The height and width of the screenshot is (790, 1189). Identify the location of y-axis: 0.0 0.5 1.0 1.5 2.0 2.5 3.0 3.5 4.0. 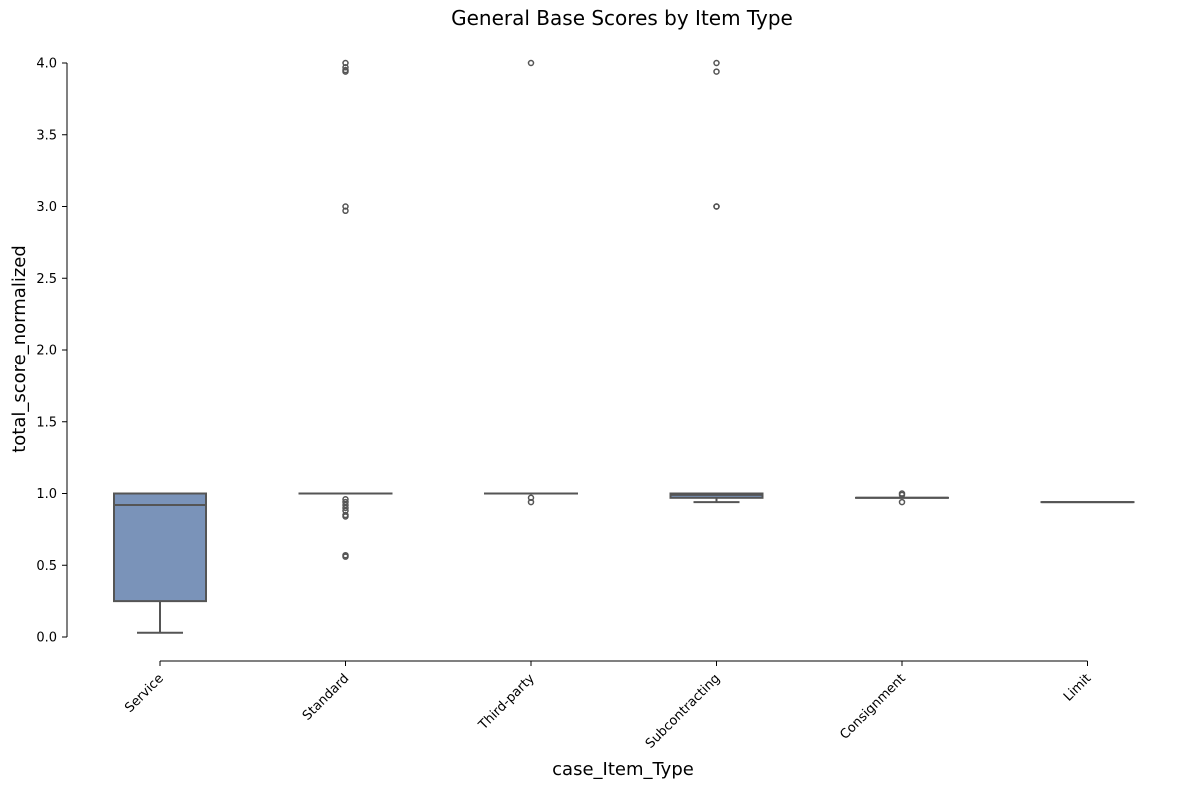
(52, 351).